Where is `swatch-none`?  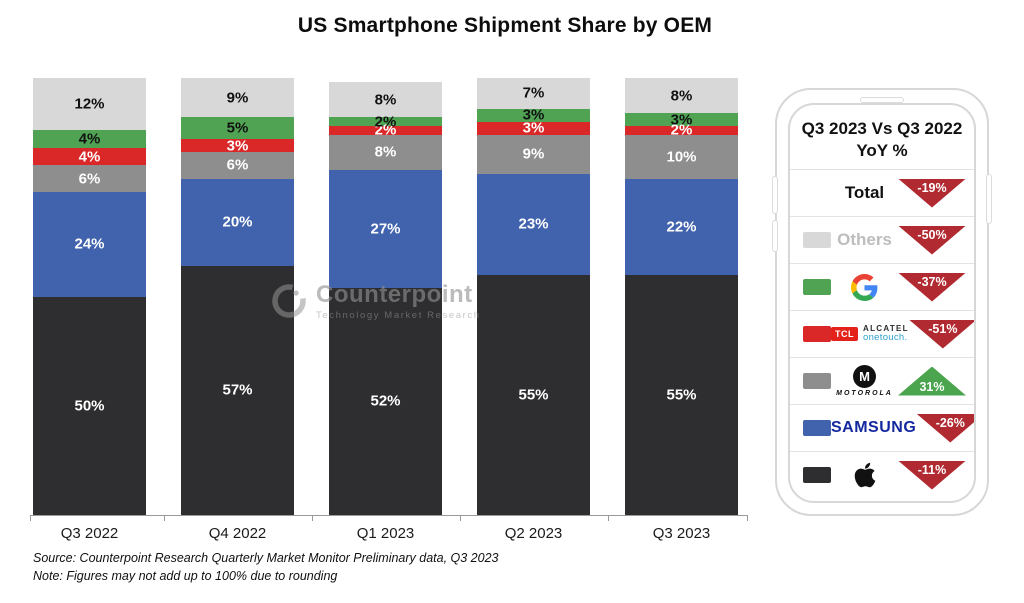
swatch-none is located at coordinates (817, 193).